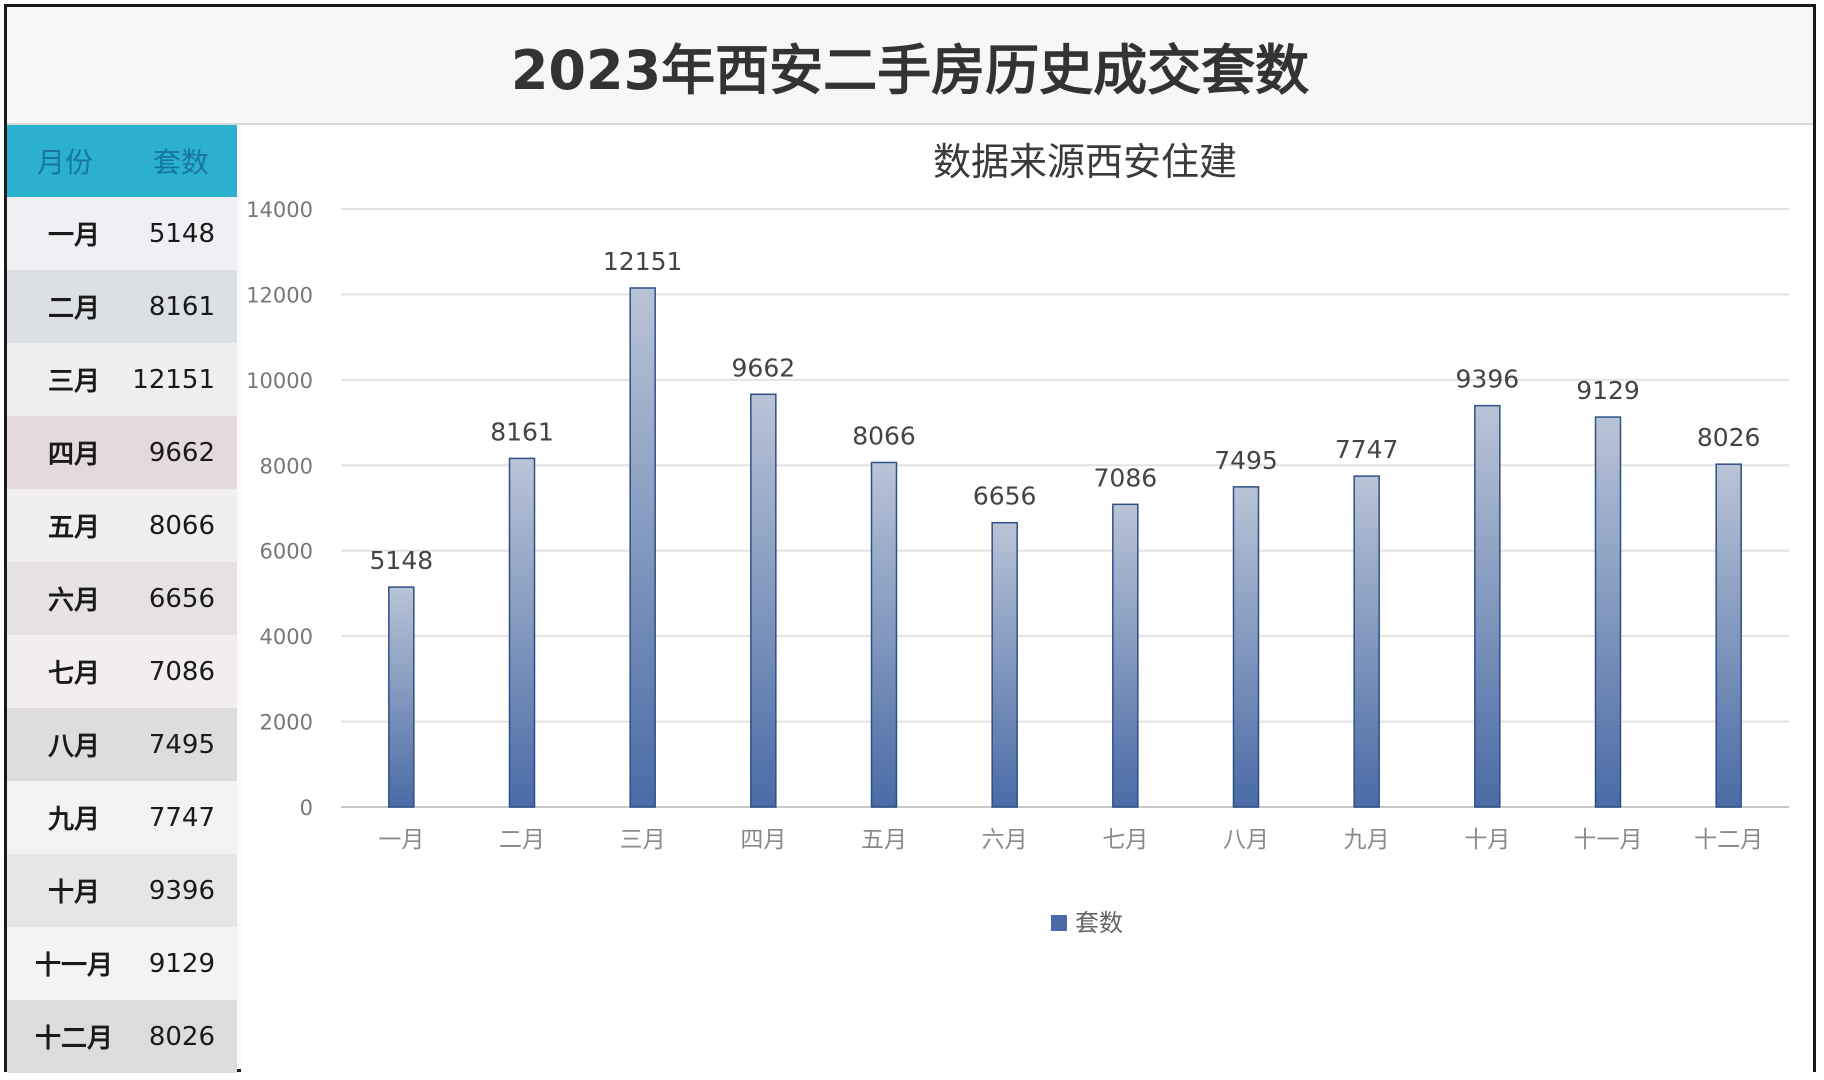  I want to click on x-tick-label: 一月, so click(401, 840).